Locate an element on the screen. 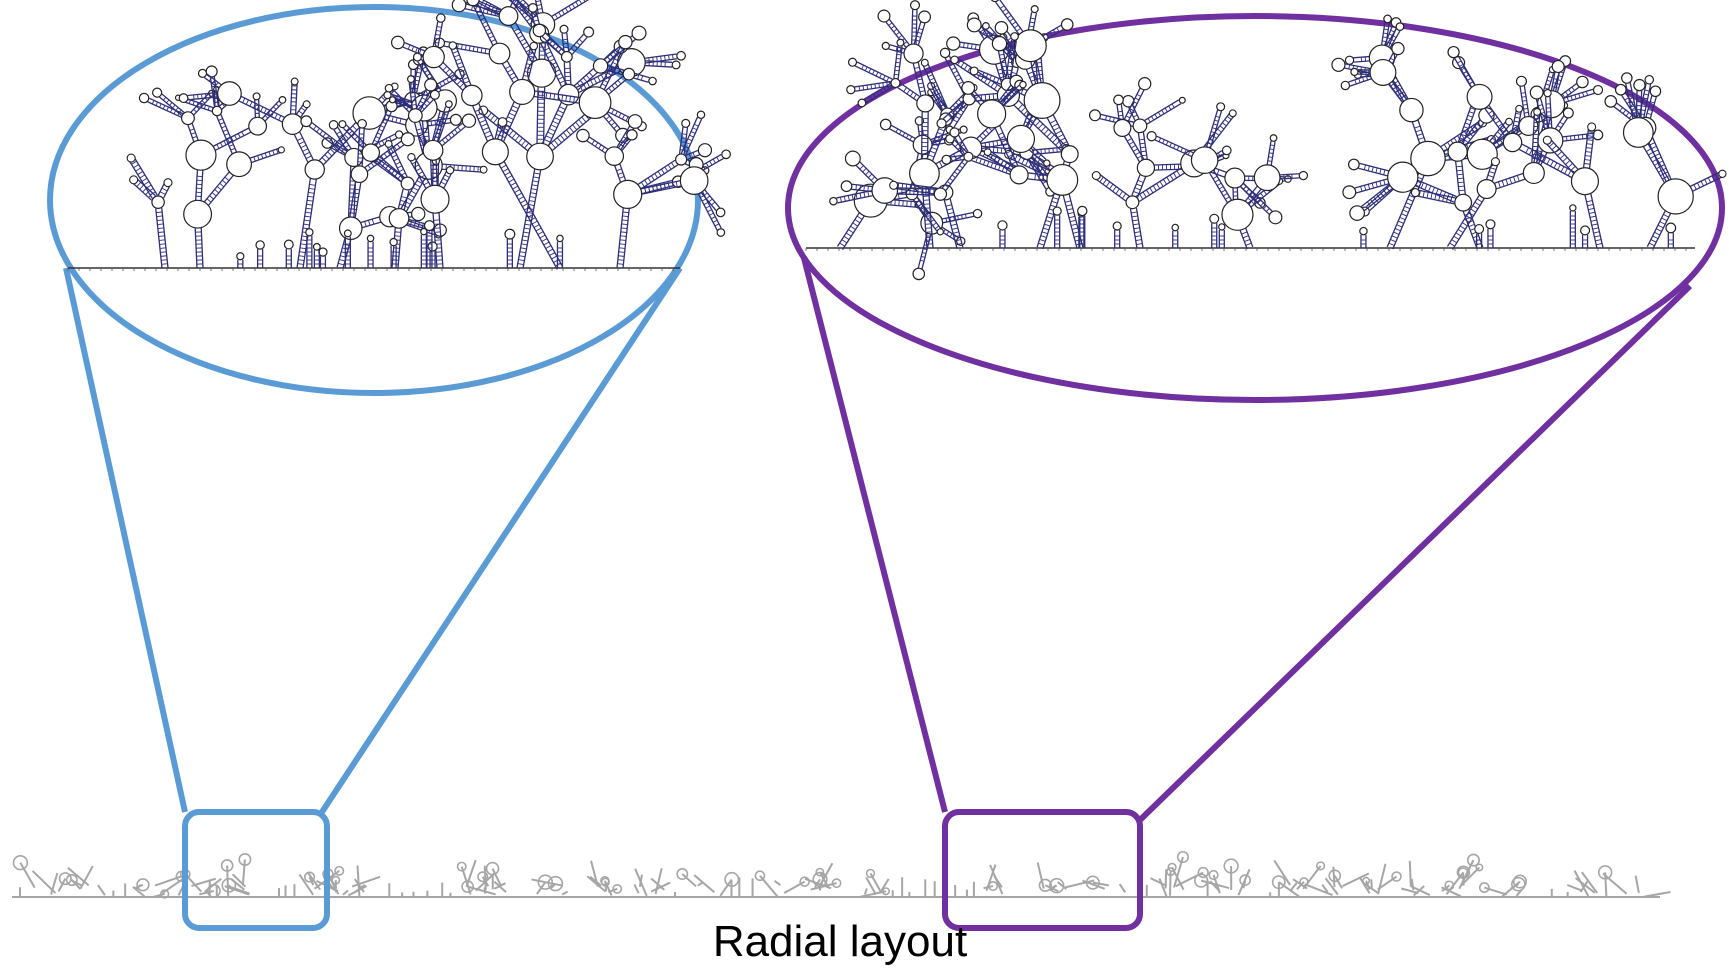 The width and height of the screenshot is (1729, 971). blue-zoom-connector-left is located at coordinates (125, 540).